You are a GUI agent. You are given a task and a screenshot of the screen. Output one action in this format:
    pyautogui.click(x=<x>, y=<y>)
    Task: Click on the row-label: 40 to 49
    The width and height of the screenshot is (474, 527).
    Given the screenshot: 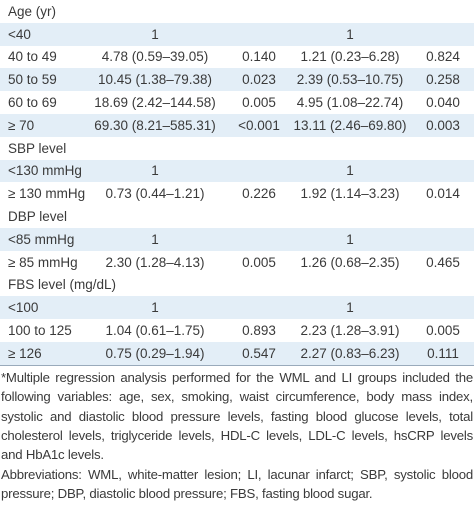 What is the action you would take?
    pyautogui.click(x=32, y=57)
    